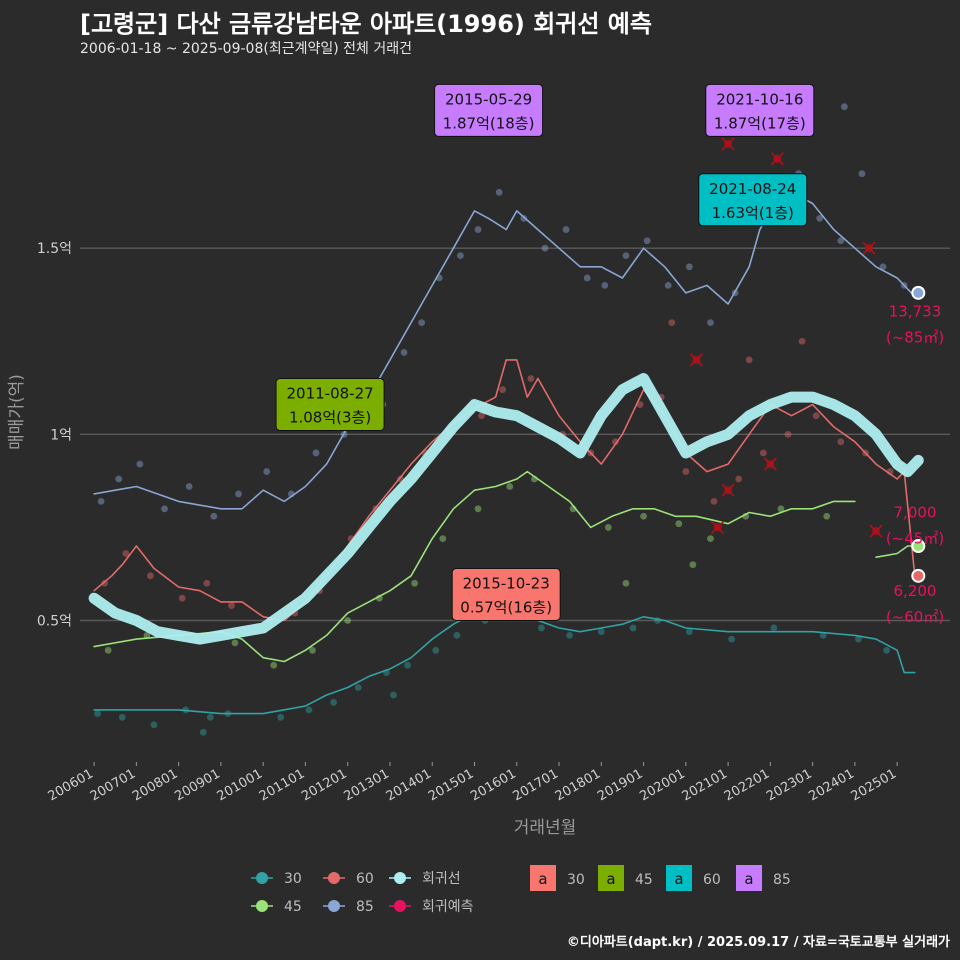 Image resolution: width=960 pixels, height=960 pixels. What do you see at coordinates (365, 879) in the screenshot?
I see `legend-label: 60` at bounding box center [365, 879].